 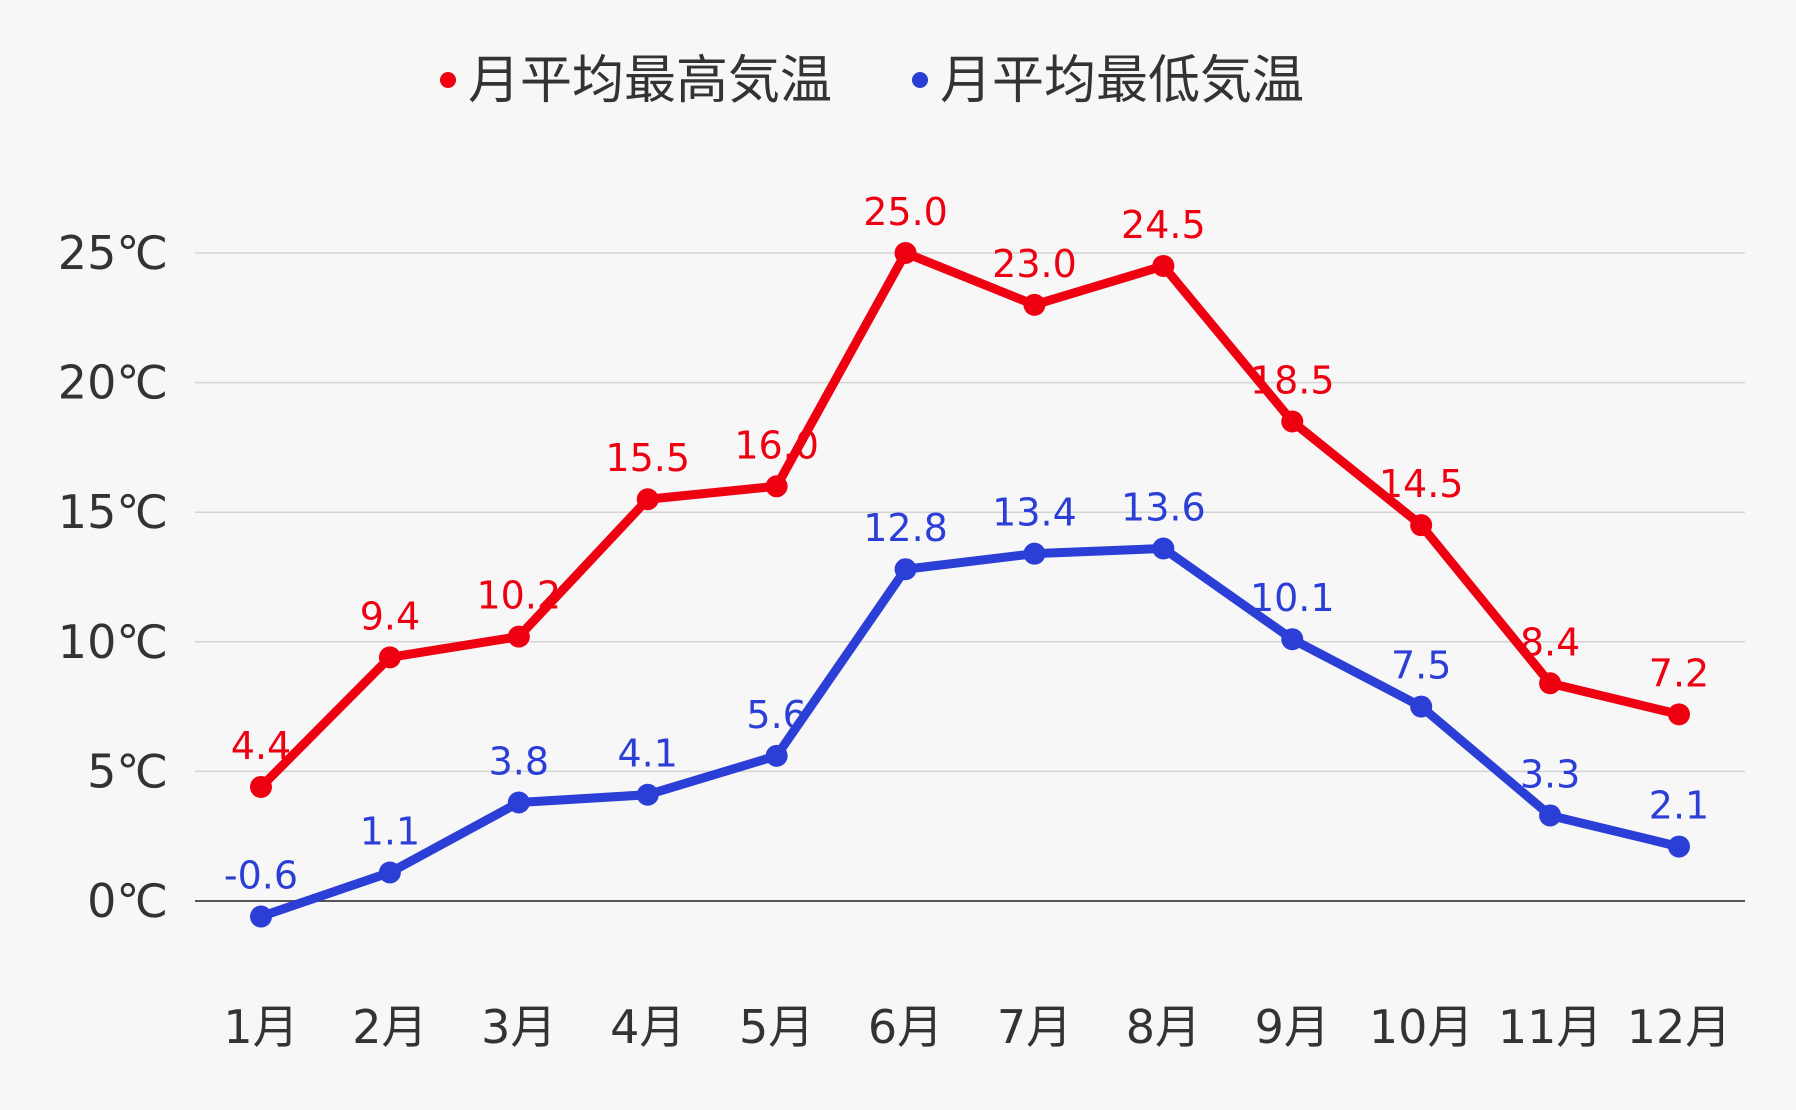 I want to click on x-axis: 1月 2月 3月 4月 5月 6月 7月 8月 9月 10月 11月 12月, so click(x=977, y=1027).